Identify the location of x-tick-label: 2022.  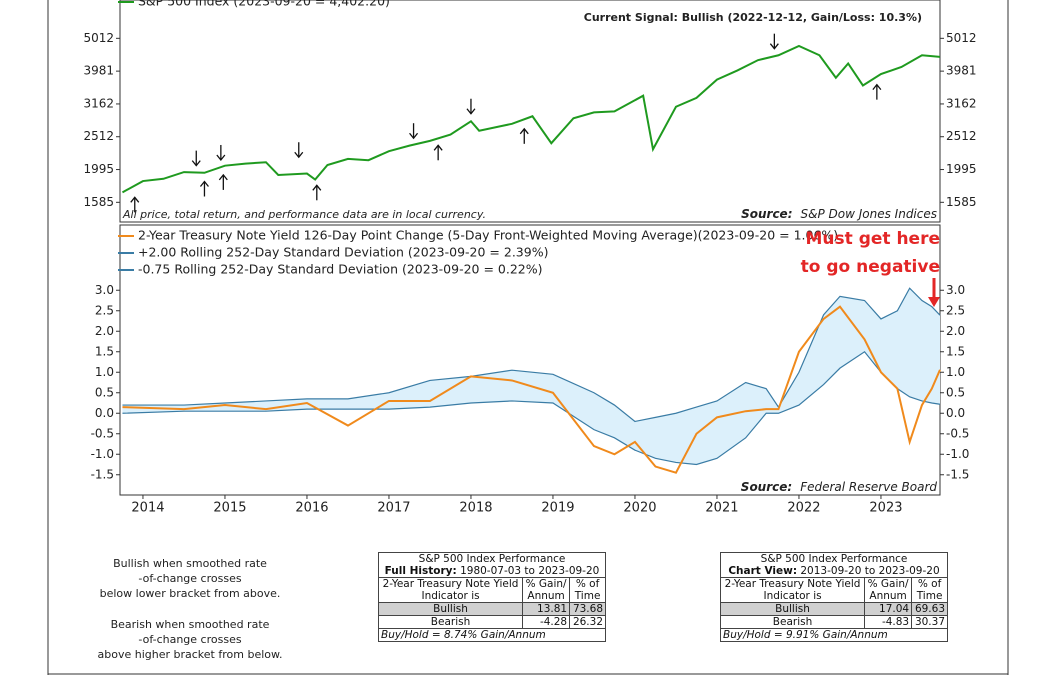
(803, 508).